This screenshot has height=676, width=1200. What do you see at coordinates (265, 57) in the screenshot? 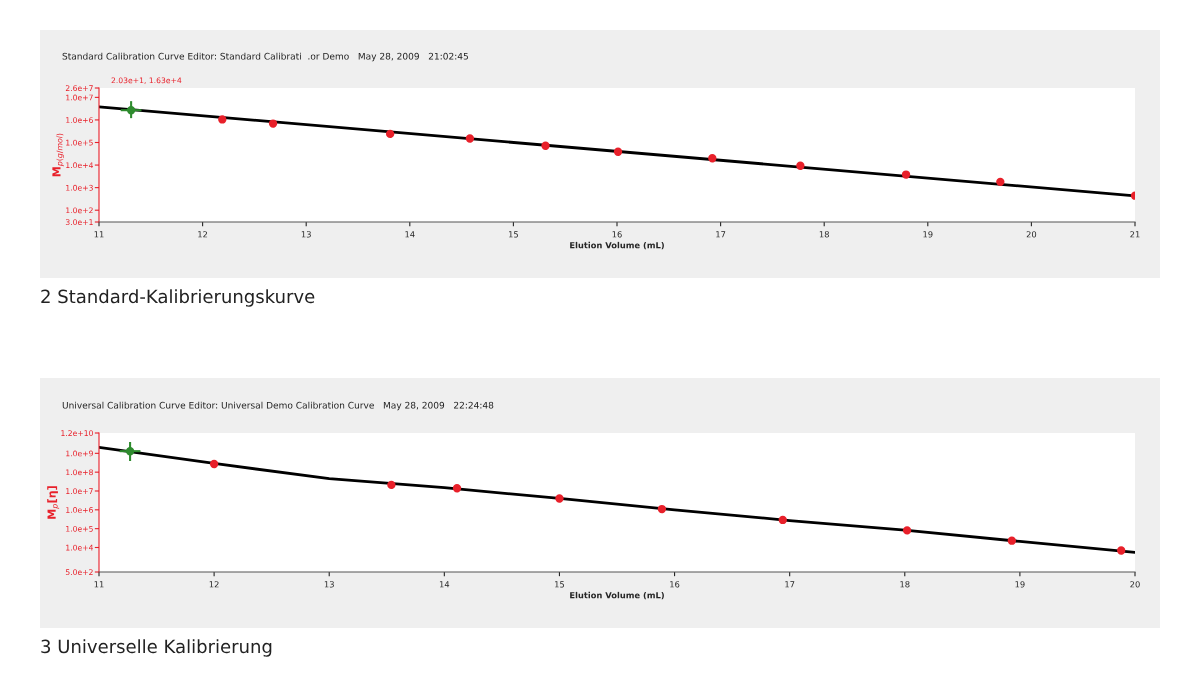
I see `chart-title: Standard Calibration Curve Editor: Standard Calibrati .or Demo May 28, 2009 21:02:45` at bounding box center [265, 57].